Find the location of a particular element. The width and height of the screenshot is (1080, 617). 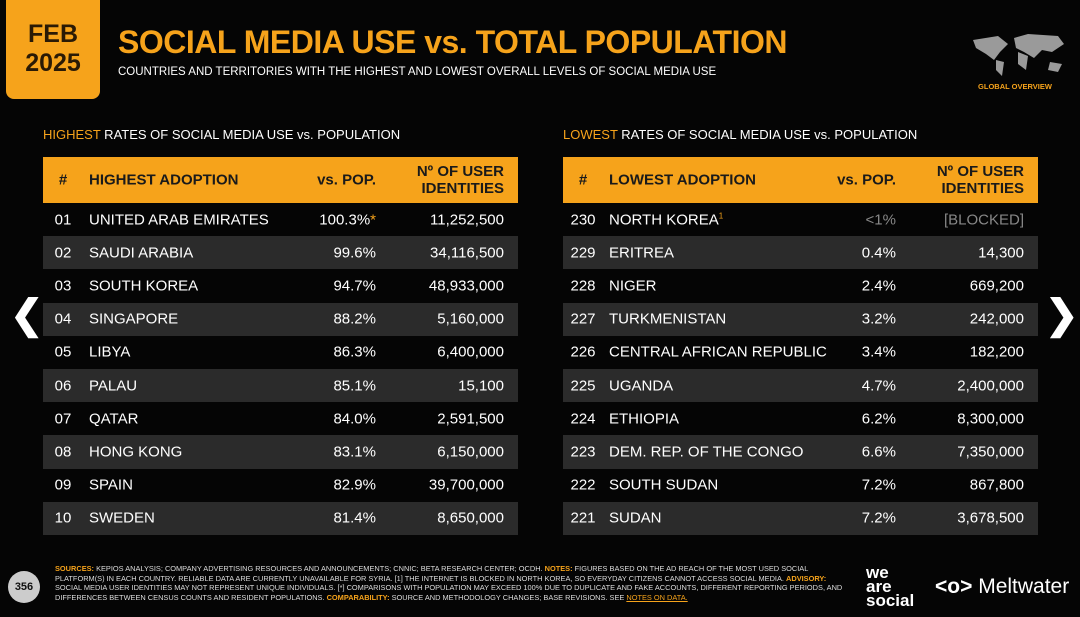

country-name: SINGAPORE is located at coordinates (134, 319).